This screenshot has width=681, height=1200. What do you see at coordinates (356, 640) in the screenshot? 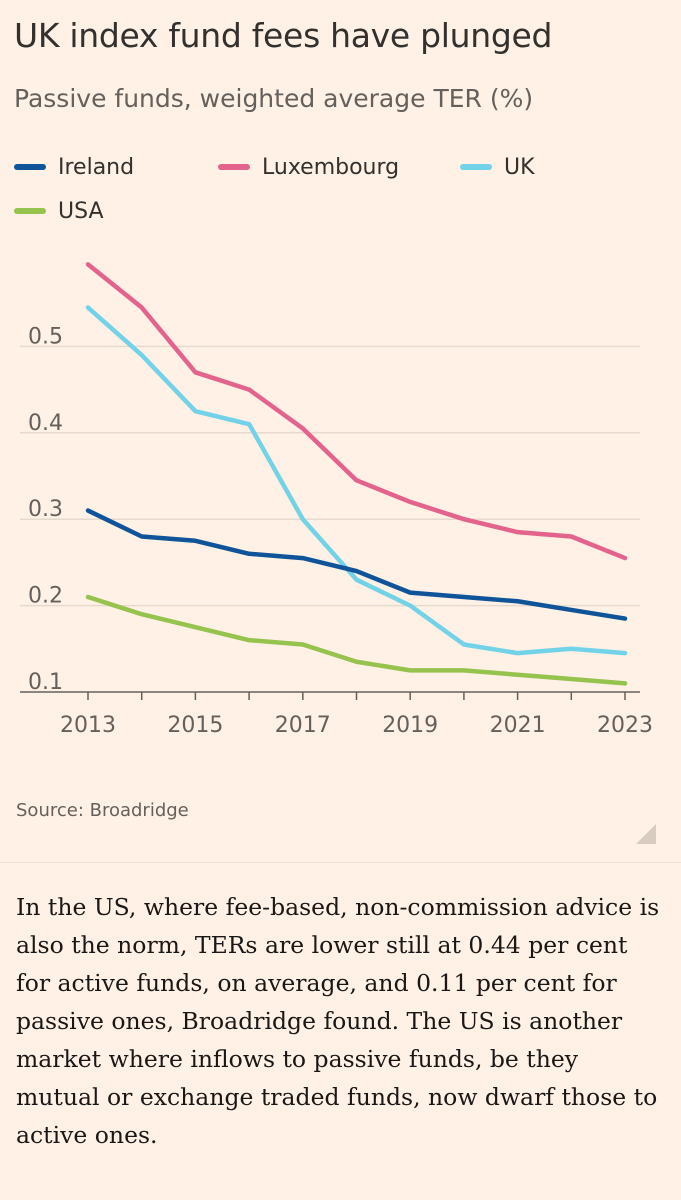
I see `series-line-usa` at bounding box center [356, 640].